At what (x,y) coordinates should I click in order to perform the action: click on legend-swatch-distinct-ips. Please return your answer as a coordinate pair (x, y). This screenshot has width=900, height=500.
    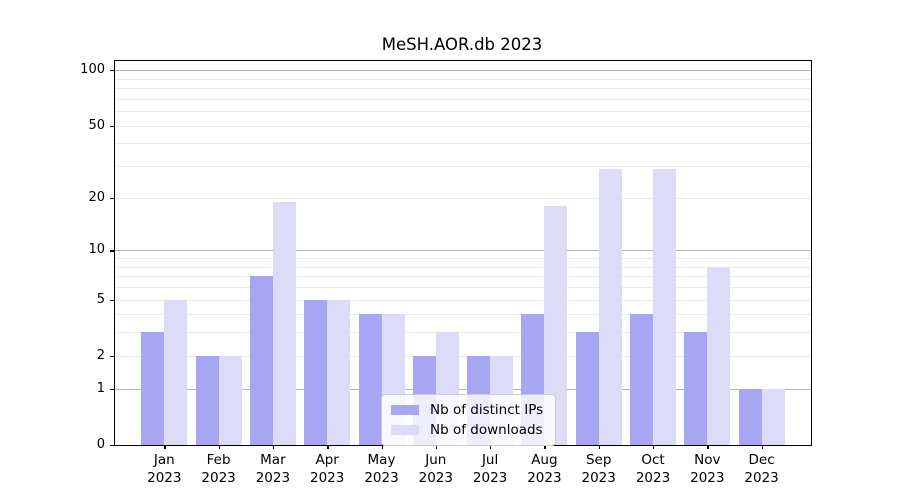
    Looking at the image, I should click on (405, 410).